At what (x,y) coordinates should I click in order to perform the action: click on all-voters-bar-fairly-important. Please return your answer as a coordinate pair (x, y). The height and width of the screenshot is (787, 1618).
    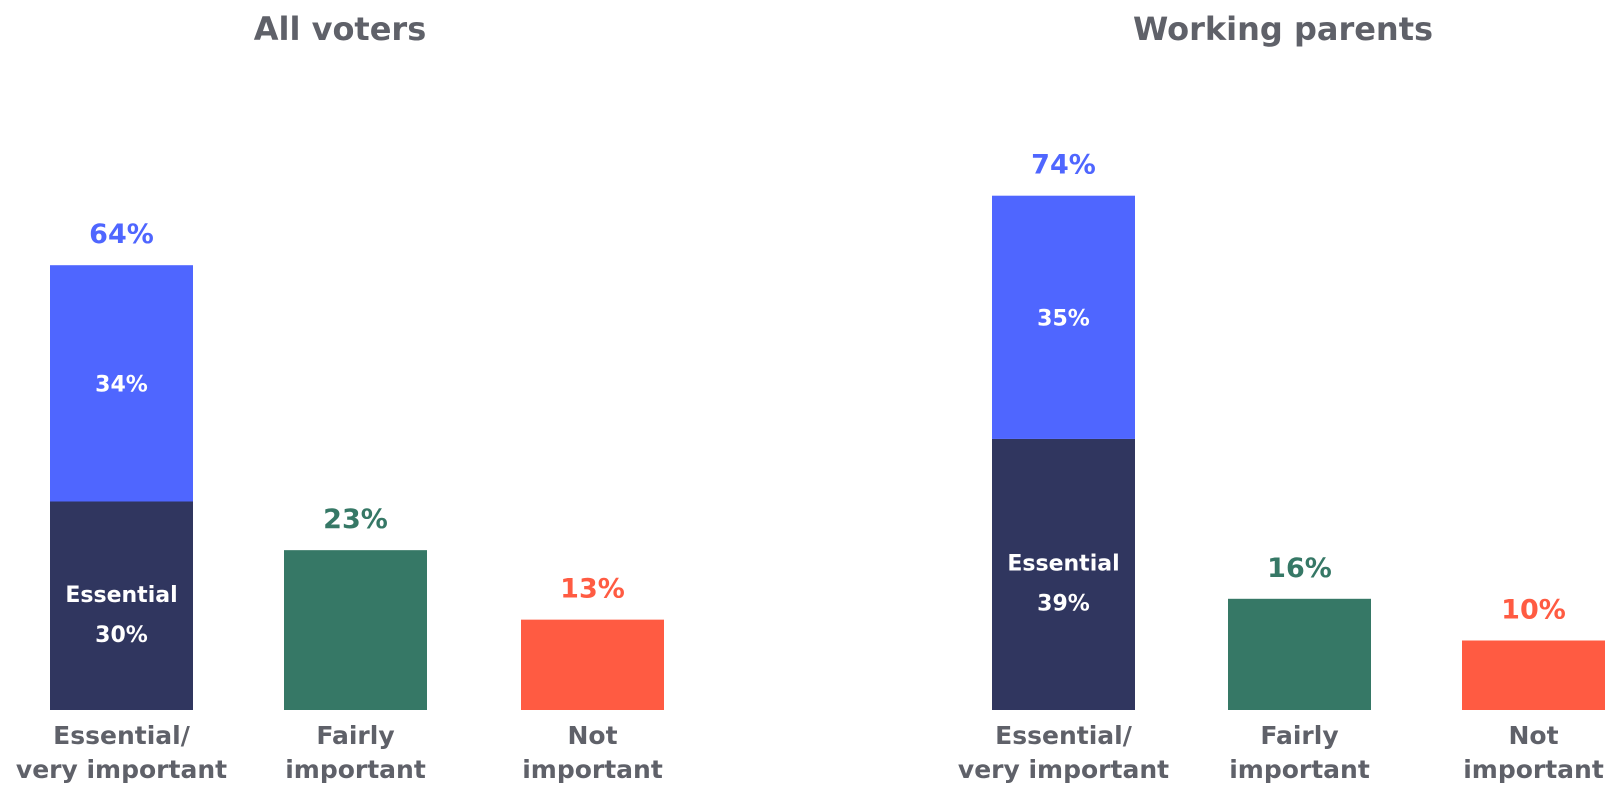
    Looking at the image, I should click on (355, 630).